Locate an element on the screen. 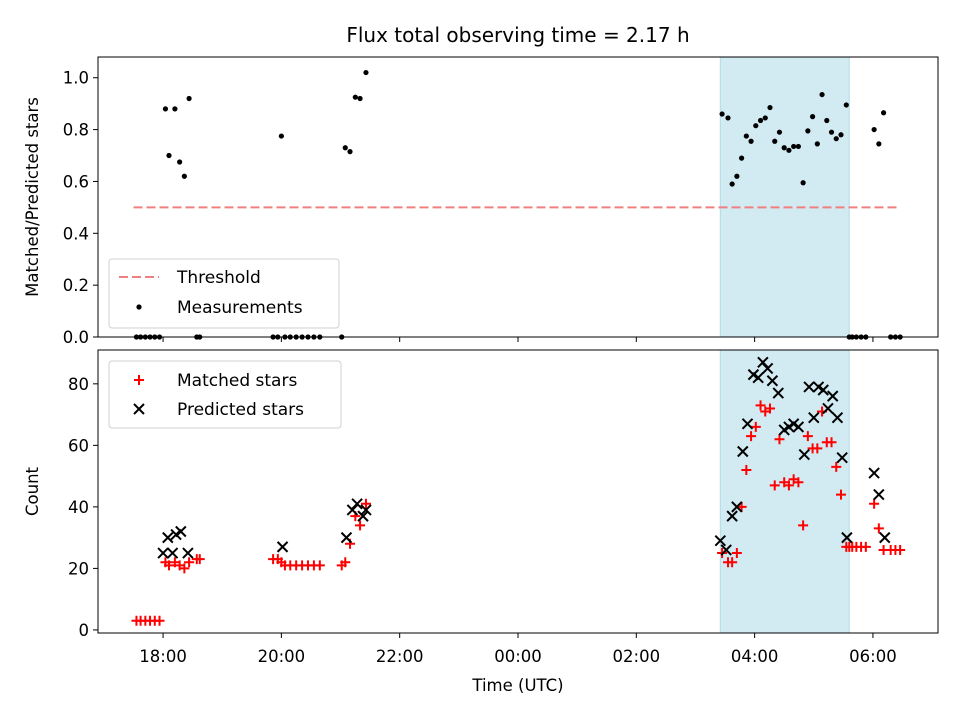 The height and width of the screenshot is (720, 960). bottom-xtick-label: 18:00 is located at coordinates (163, 656).